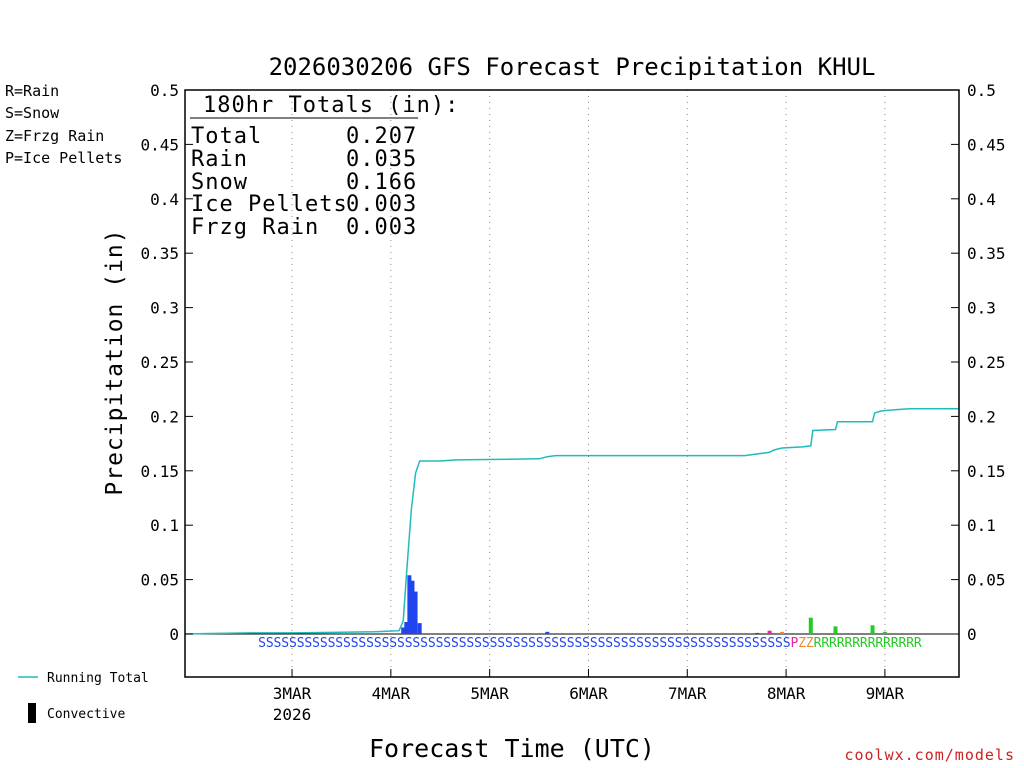 The image size is (1024, 768). I want to click on ptype-marker: Z, so click(810, 643).